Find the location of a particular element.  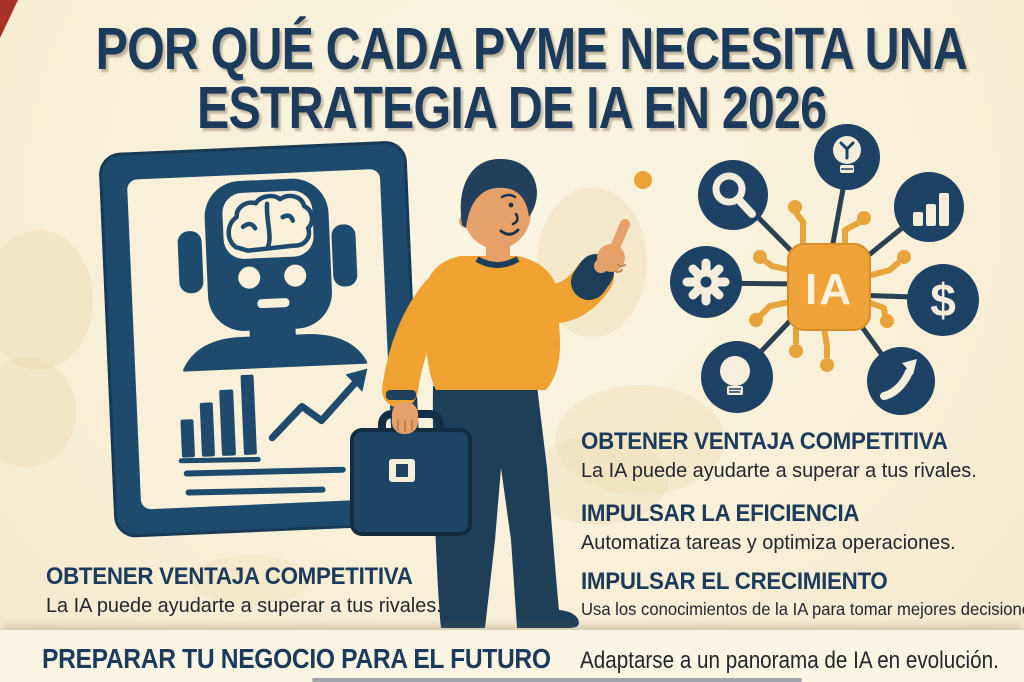

face-features is located at coordinates (509, 214).